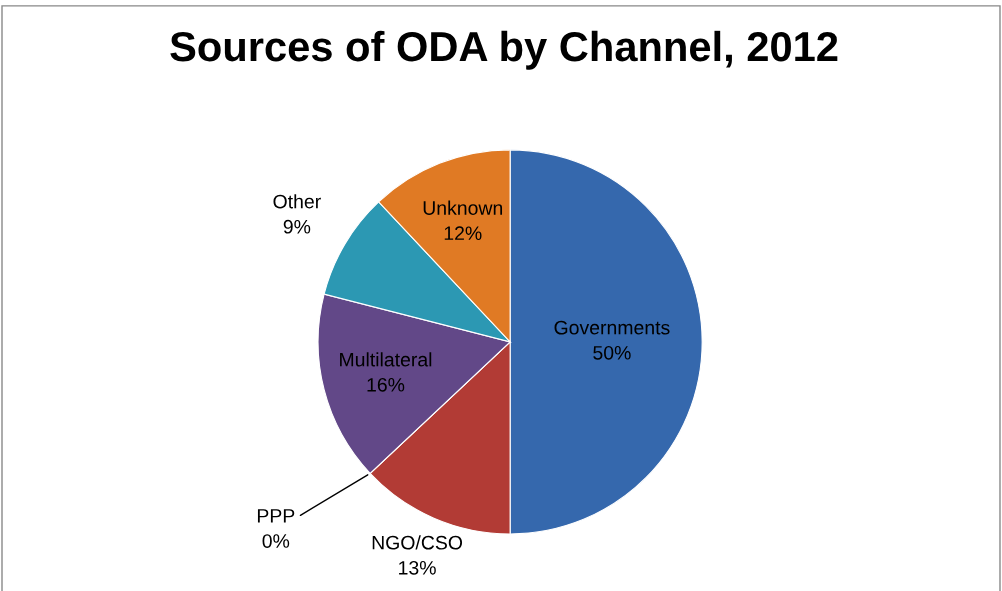 This screenshot has width=1002, height=591. I want to click on category-label: PPP, so click(276, 516).